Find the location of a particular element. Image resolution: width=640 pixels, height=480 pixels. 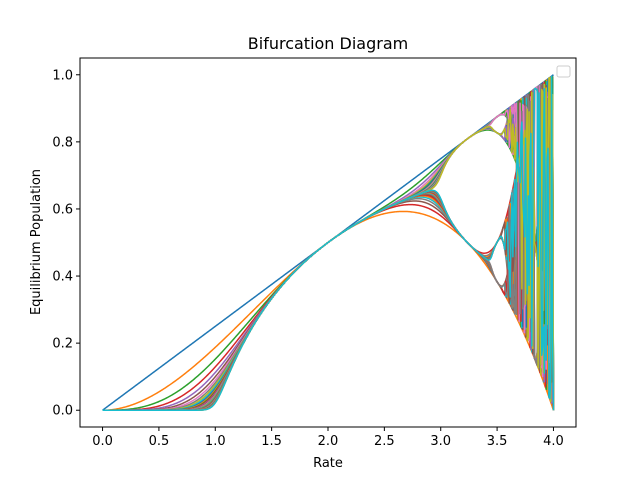

x-tick-label: 2.0 is located at coordinates (328, 441).